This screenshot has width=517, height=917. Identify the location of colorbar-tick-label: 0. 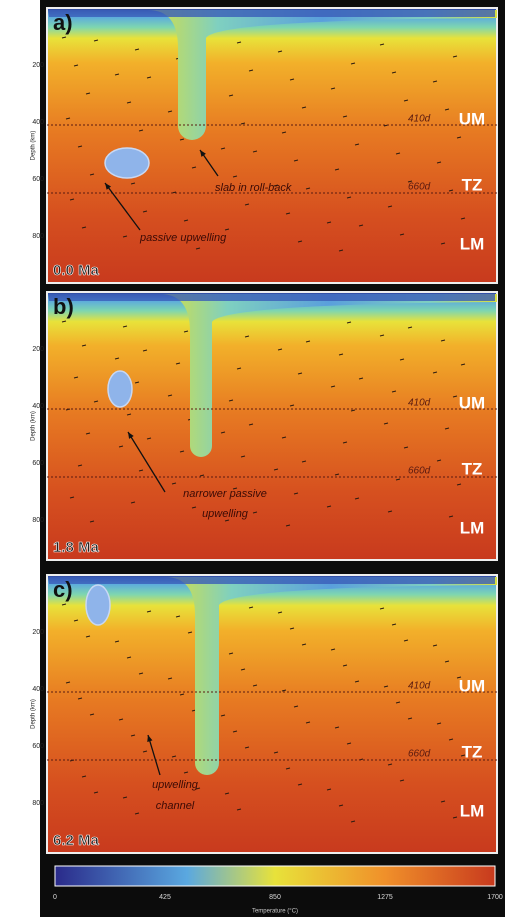
(55, 897).